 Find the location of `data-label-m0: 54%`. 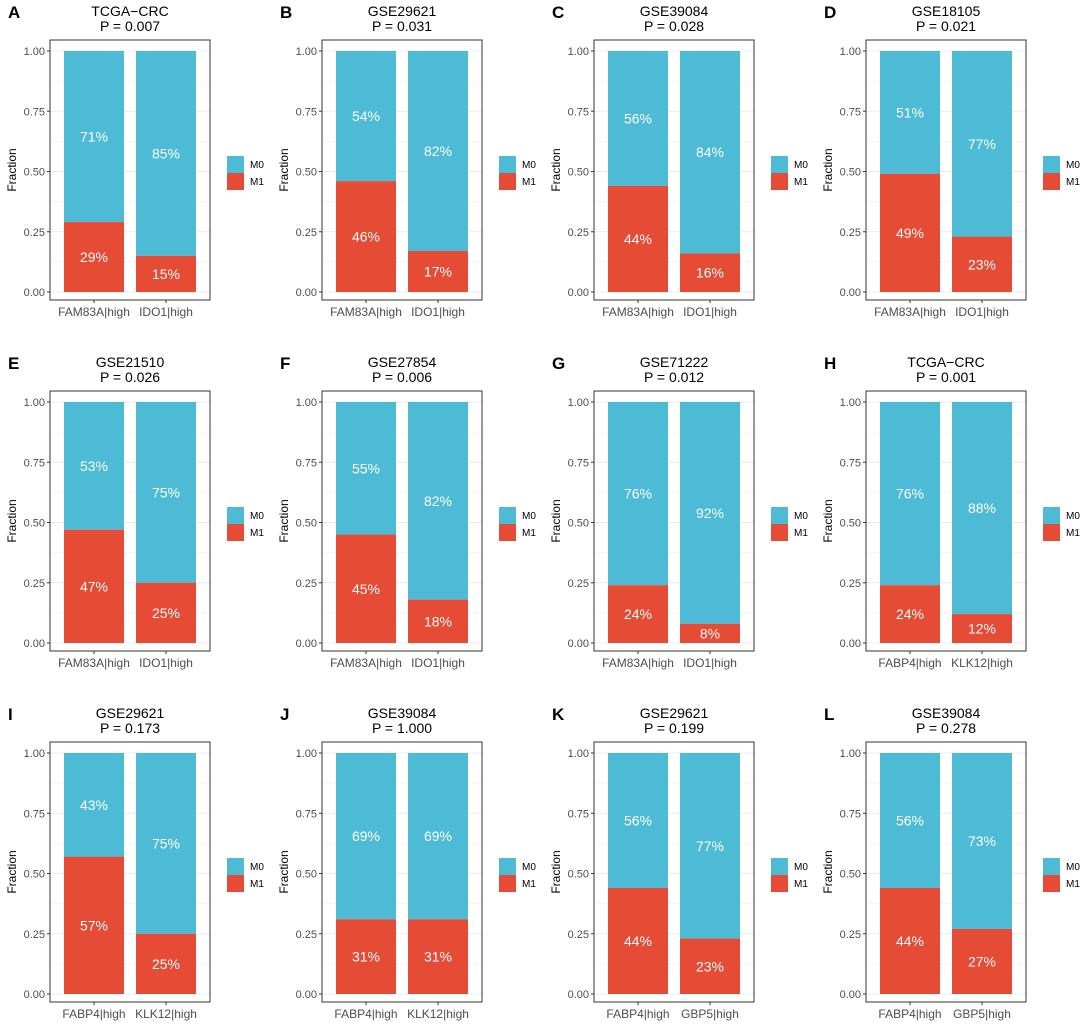

data-label-m0: 54% is located at coordinates (366, 116).